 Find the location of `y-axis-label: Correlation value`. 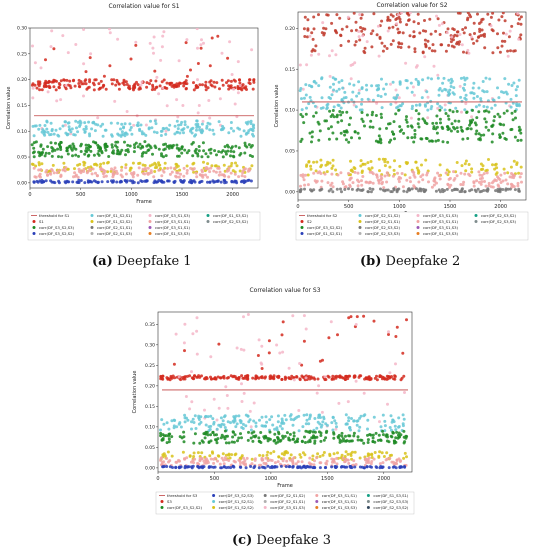

y-axis-label: Correlation value is located at coordinates (277, 106).